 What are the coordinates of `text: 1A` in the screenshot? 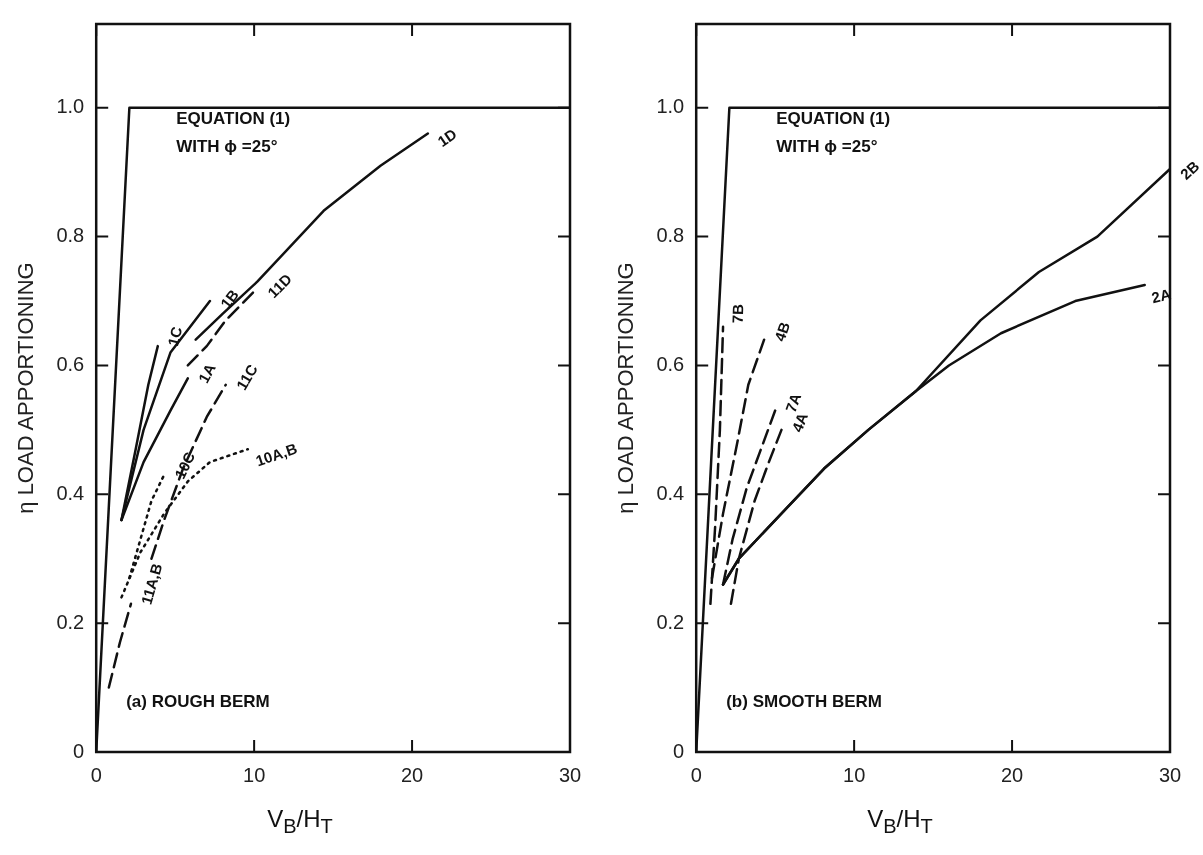 It's located at (206, 373).